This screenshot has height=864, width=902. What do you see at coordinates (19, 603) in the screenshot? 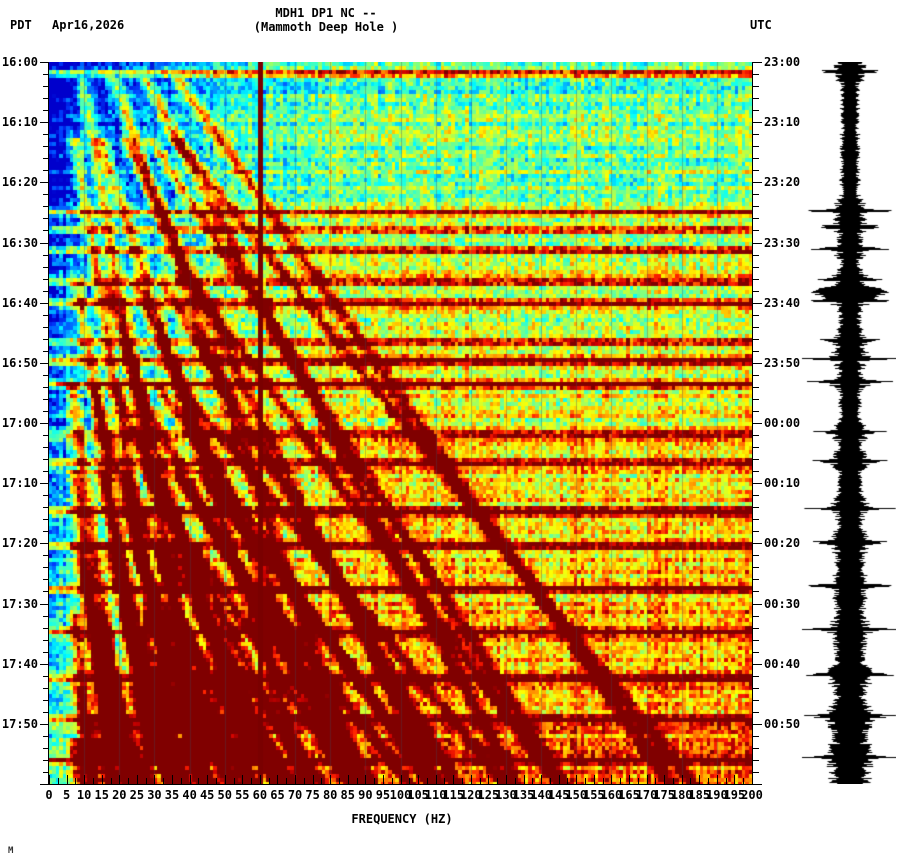
I see `left-axis-time-label: 17:30` at bounding box center [19, 603].